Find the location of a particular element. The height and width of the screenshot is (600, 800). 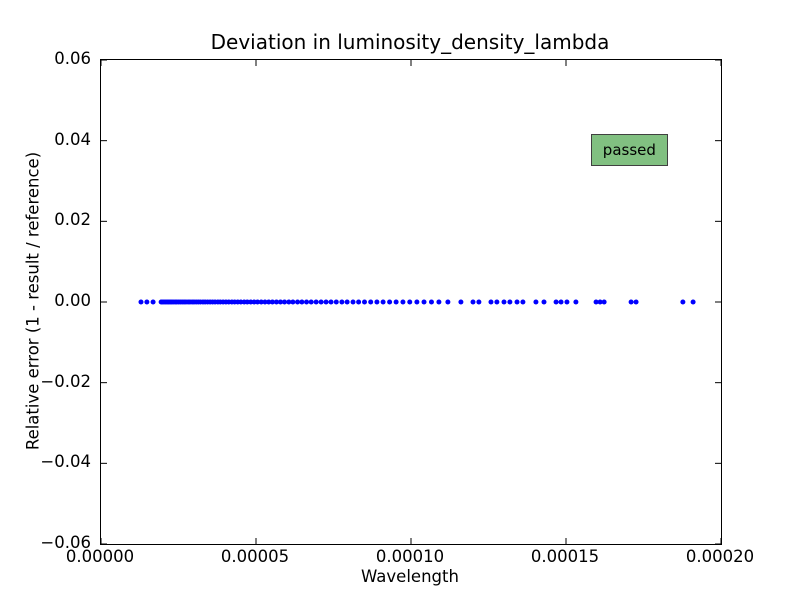

y-tick-label: 0.04 is located at coordinates (72, 139).